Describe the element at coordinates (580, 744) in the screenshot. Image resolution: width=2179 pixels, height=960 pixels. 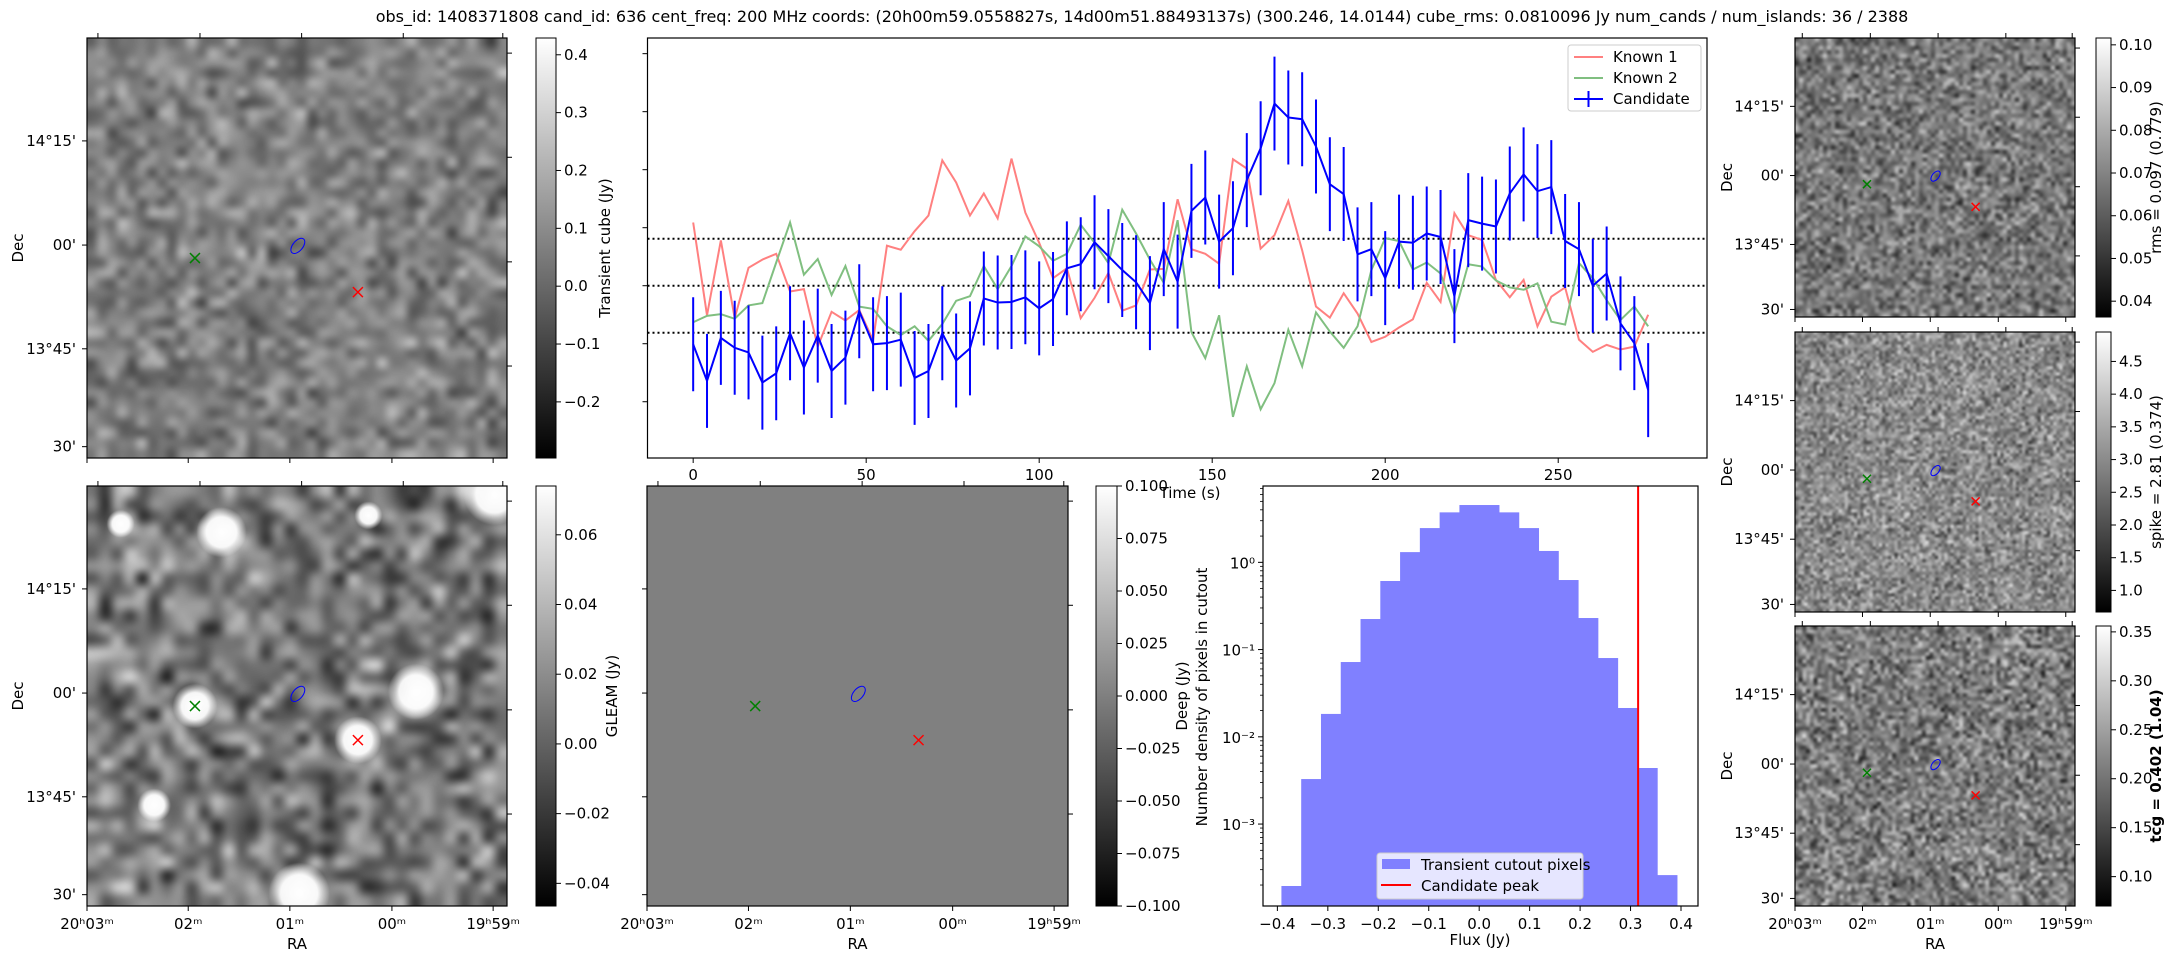
I see `colorbar-tick-label: 0.00` at that location.